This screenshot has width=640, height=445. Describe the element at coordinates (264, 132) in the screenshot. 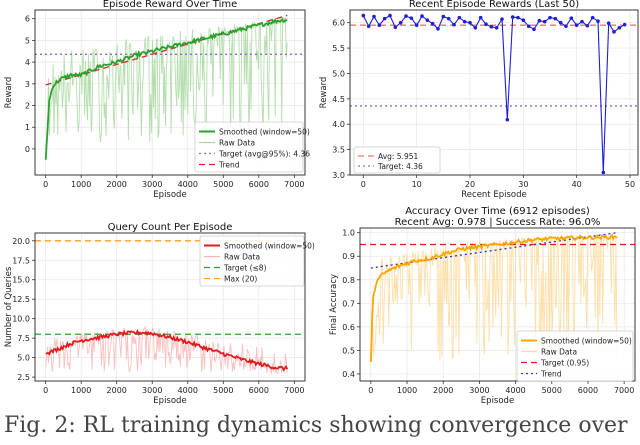

I see `legend-label: Smoothed (window=50)` at that location.